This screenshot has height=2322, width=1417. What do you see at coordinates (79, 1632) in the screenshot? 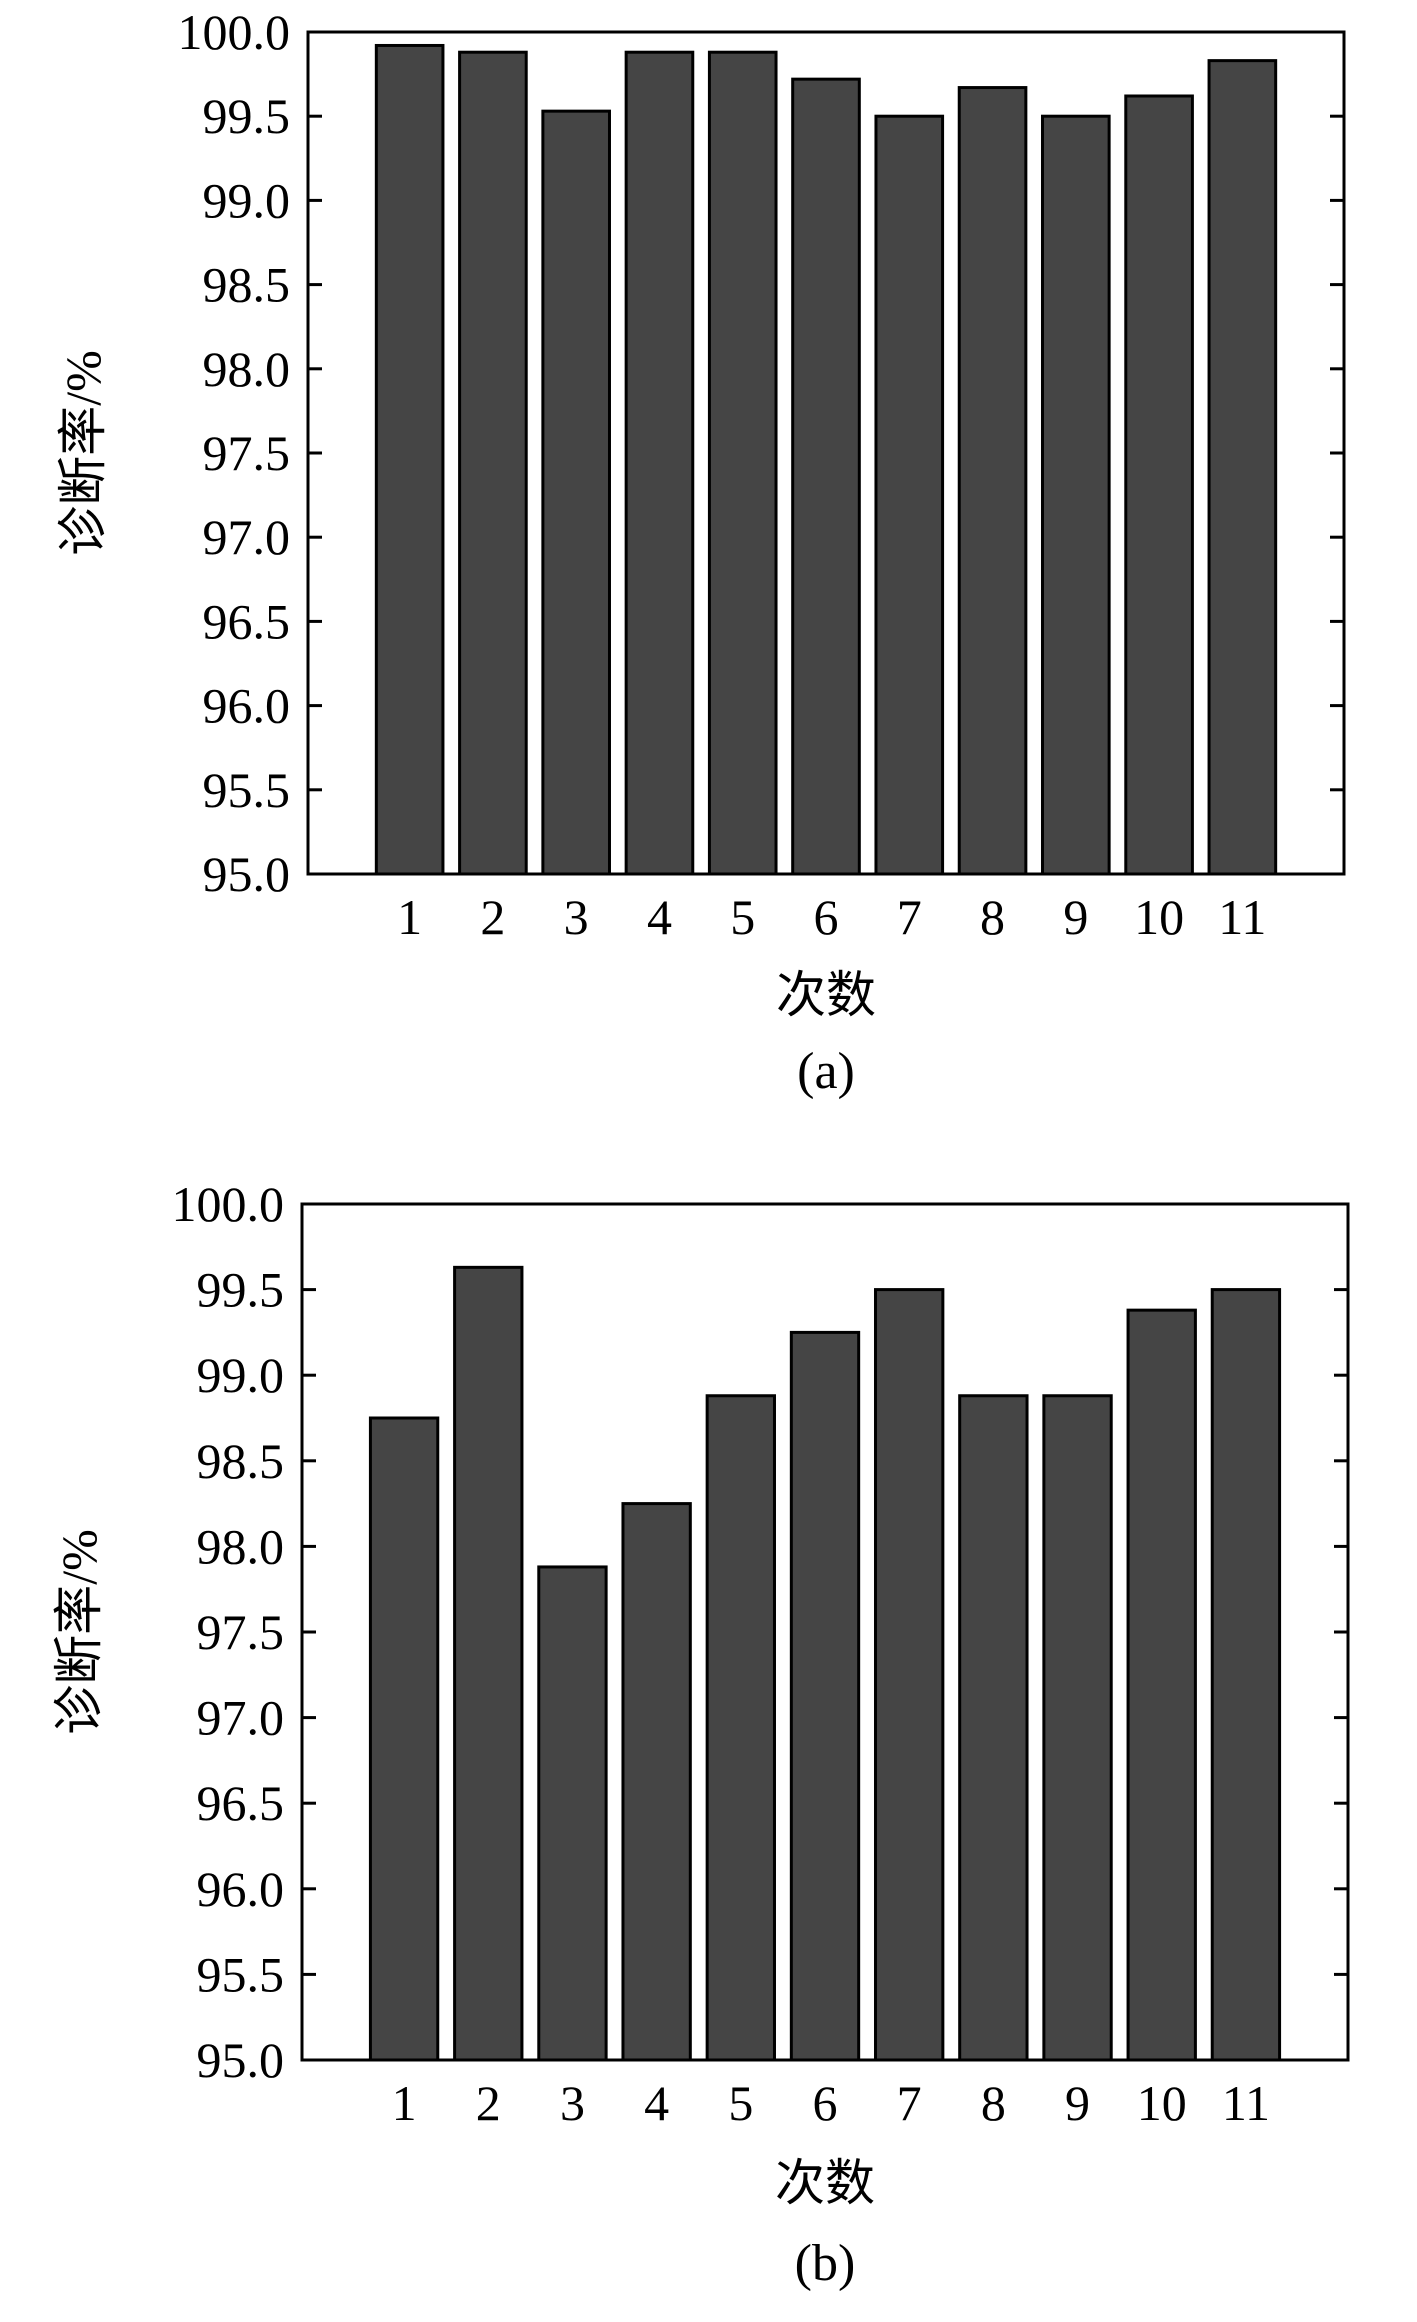
I see `y-axis-label-b: 诊断率/%` at bounding box center [79, 1632].